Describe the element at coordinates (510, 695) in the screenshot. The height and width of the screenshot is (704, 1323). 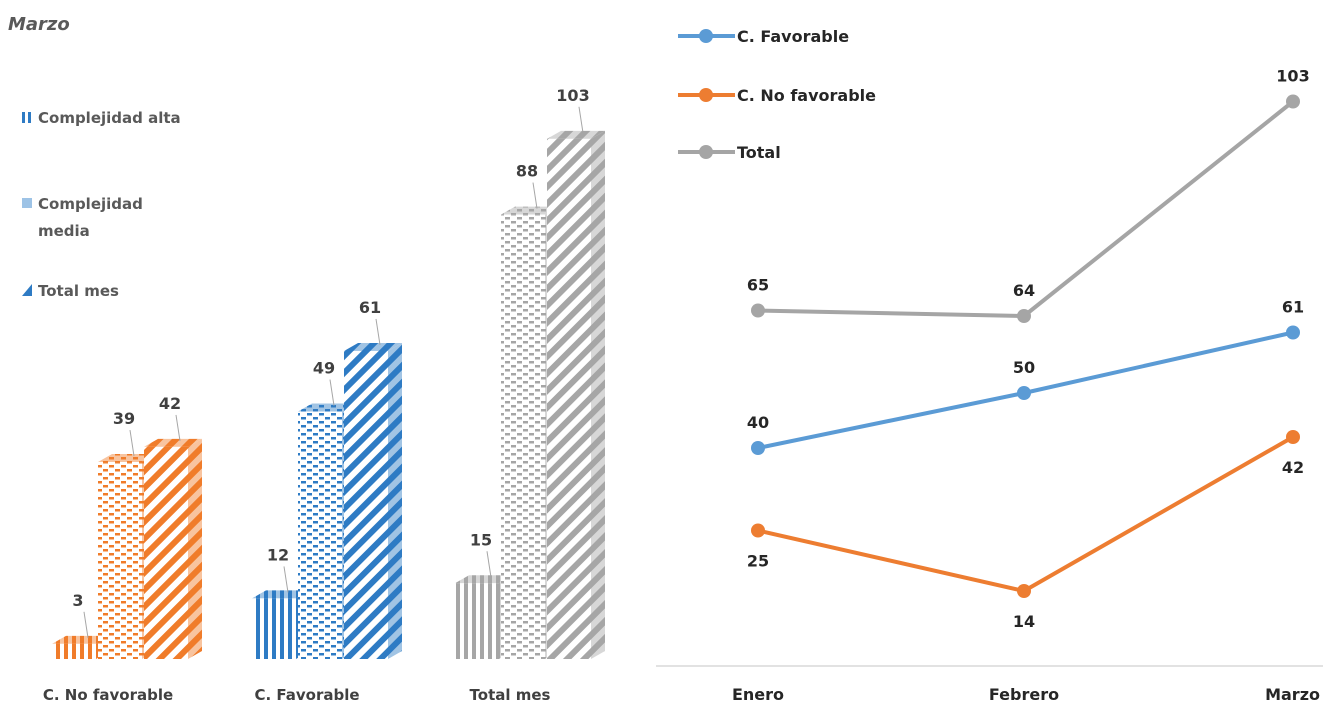
I see `x-tick-label: Total mes` at that location.